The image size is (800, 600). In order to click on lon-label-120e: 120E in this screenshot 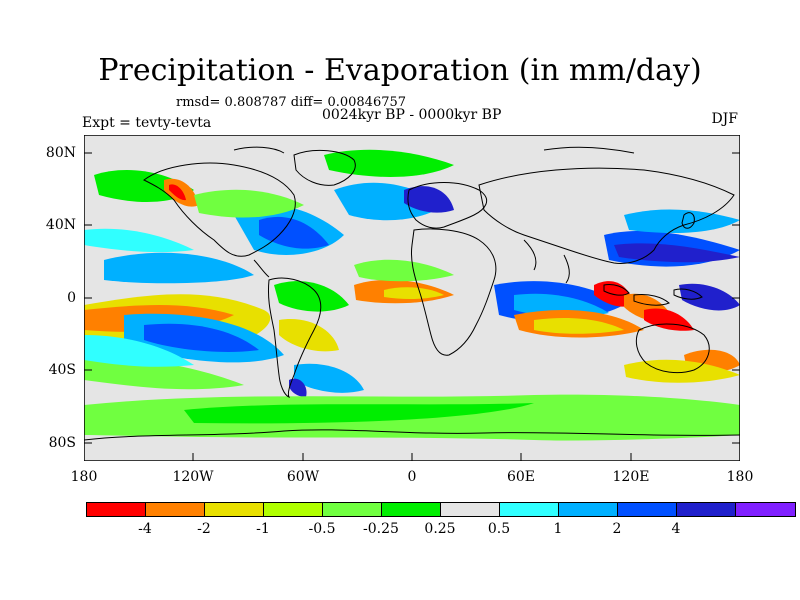, I will do `click(631, 477)`.